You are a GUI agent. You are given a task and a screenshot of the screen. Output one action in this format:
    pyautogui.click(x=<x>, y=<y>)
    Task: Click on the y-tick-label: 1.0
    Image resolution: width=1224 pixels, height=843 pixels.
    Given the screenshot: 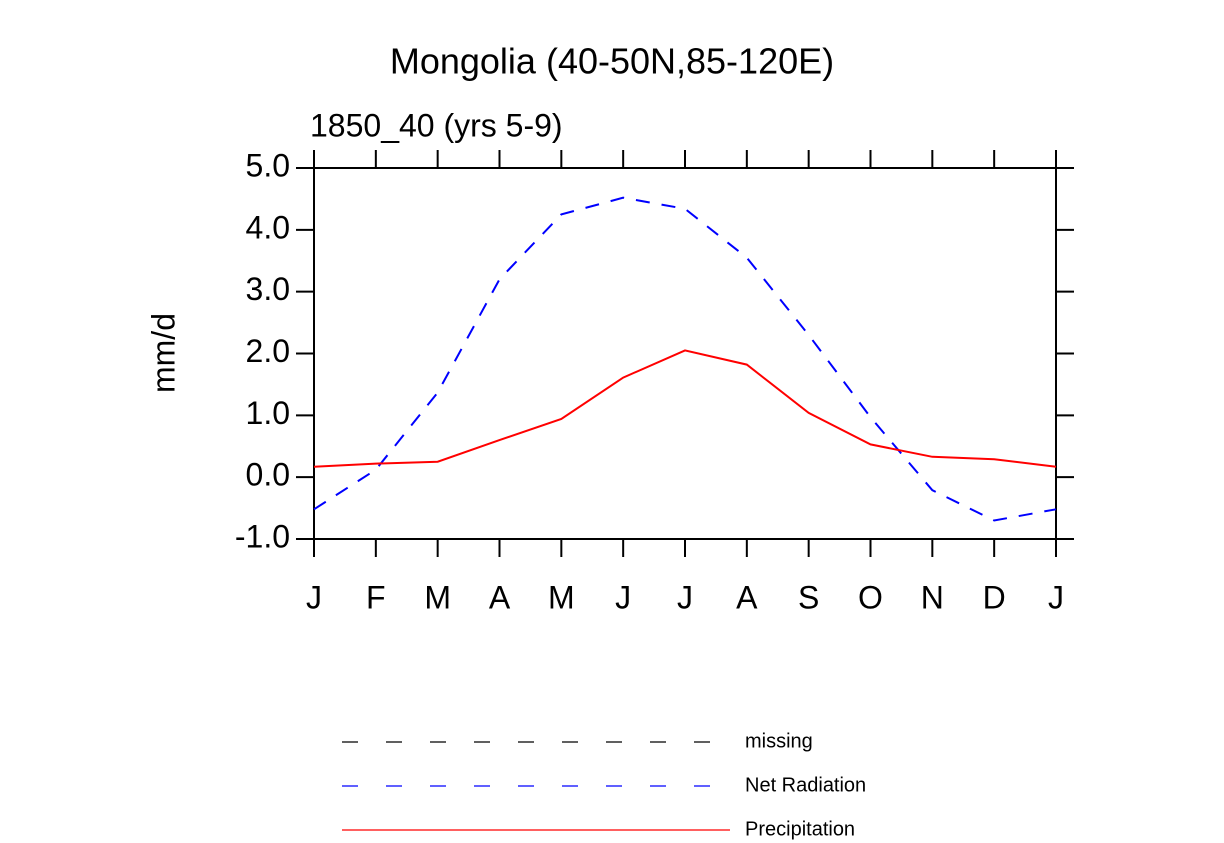 What is the action you would take?
    pyautogui.click(x=268, y=413)
    